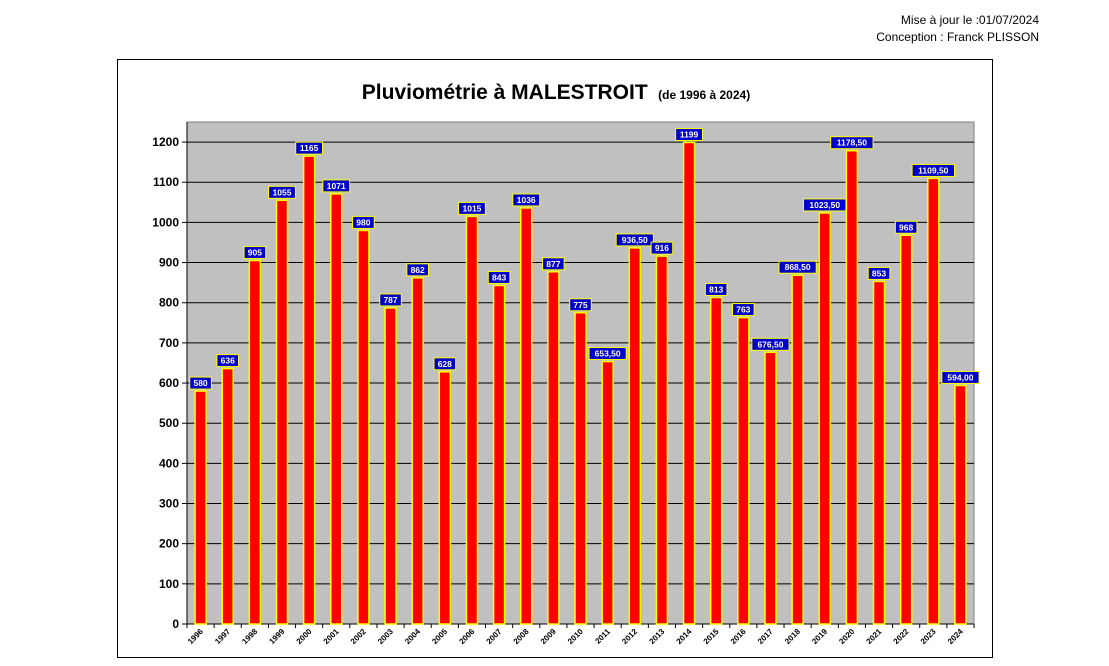  I want to click on y-tick-label: 1200, so click(165, 142).